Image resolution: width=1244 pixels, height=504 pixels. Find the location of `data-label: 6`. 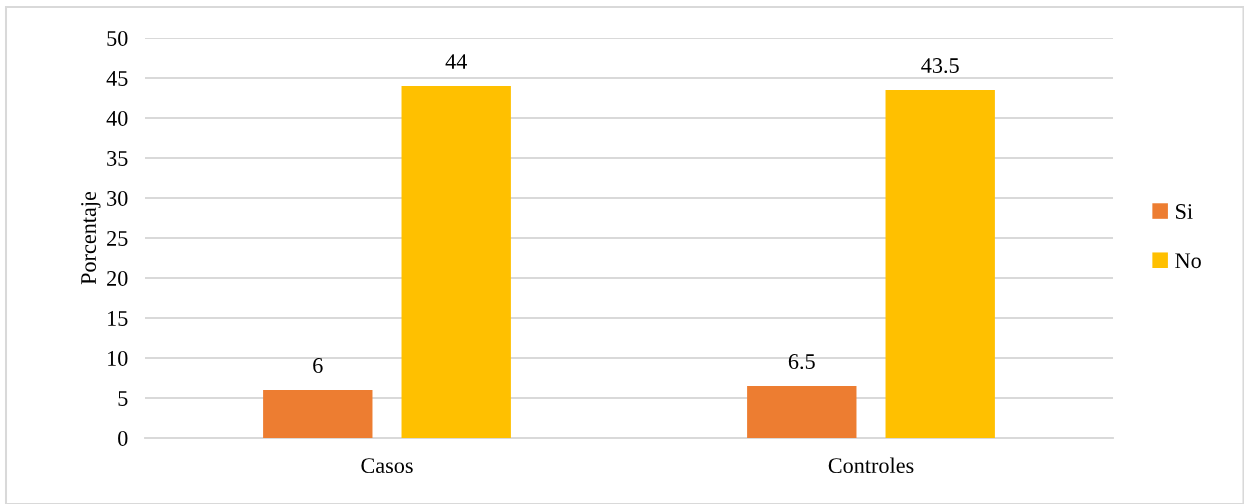

data-label: 6 is located at coordinates (318, 365).